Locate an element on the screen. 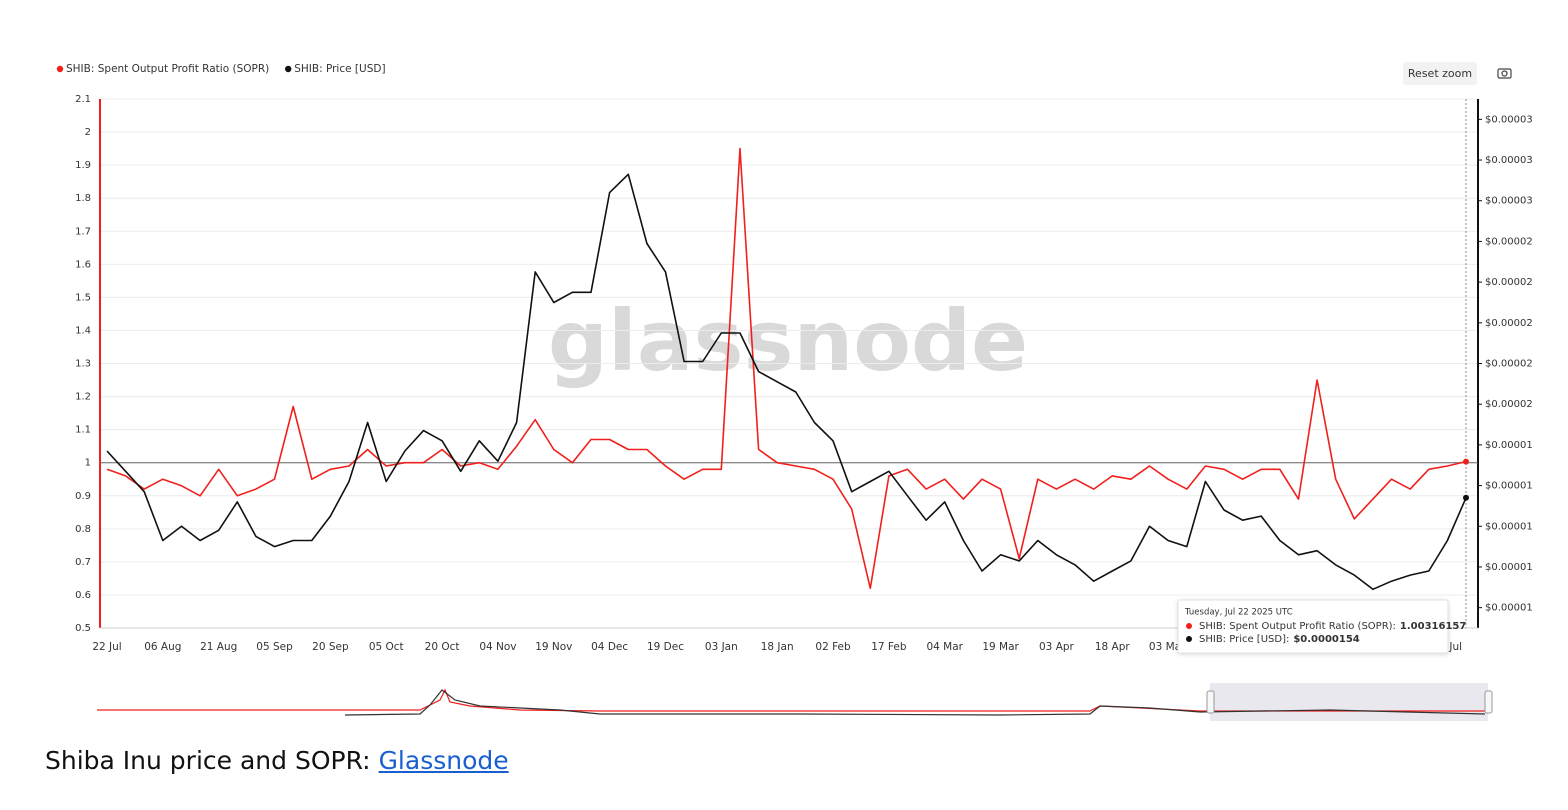  x-tick-label: 04 Dec is located at coordinates (609, 647).